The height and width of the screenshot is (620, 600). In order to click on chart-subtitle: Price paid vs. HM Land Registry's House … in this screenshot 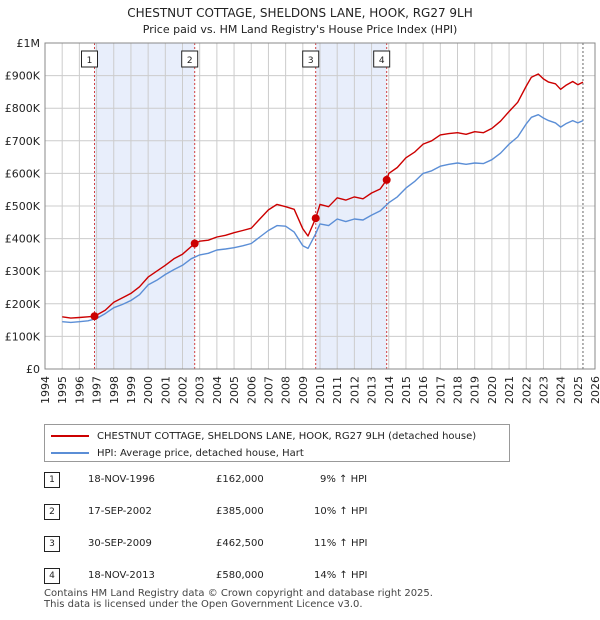, I will do `click(300, 29)`.